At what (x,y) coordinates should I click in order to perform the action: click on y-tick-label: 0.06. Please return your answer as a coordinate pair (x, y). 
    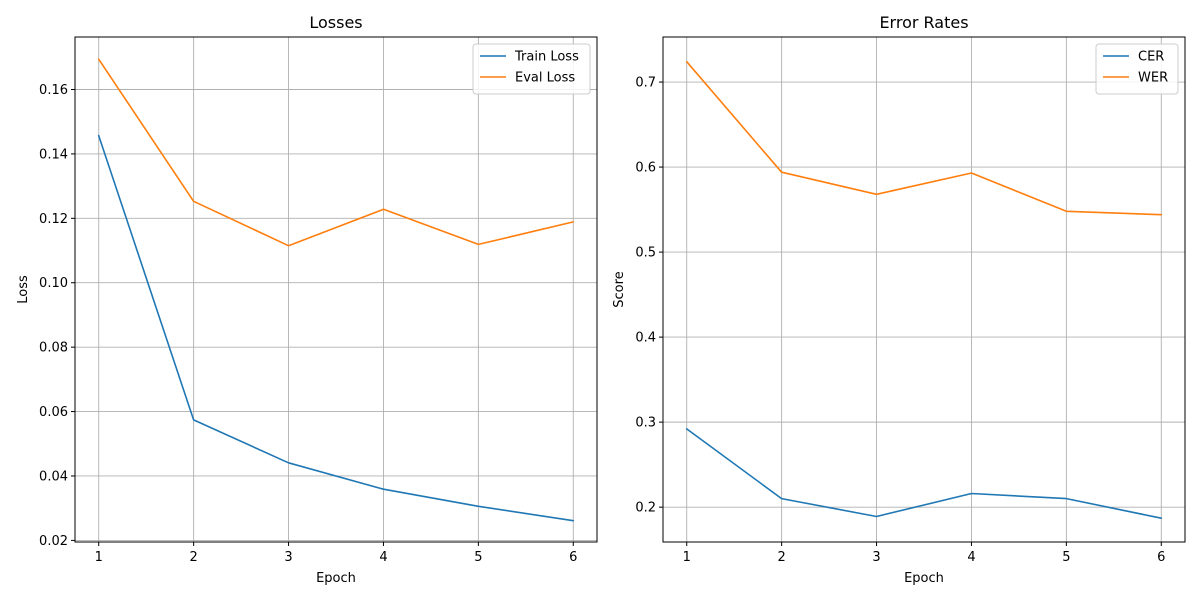
    Looking at the image, I should click on (53, 412).